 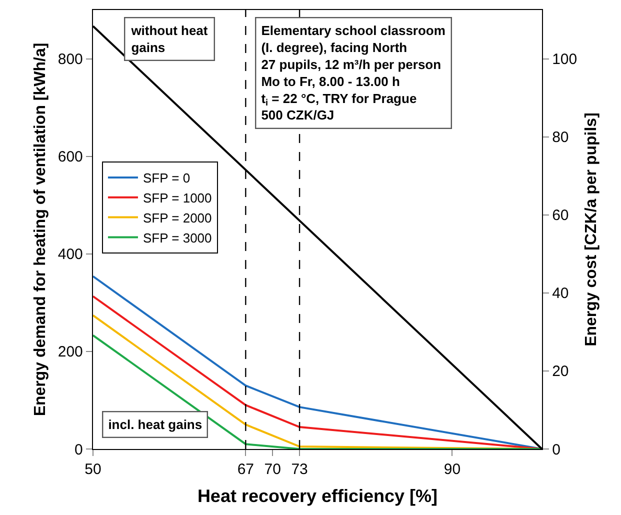 I want to click on x-tick-label: 90, so click(x=452, y=469).